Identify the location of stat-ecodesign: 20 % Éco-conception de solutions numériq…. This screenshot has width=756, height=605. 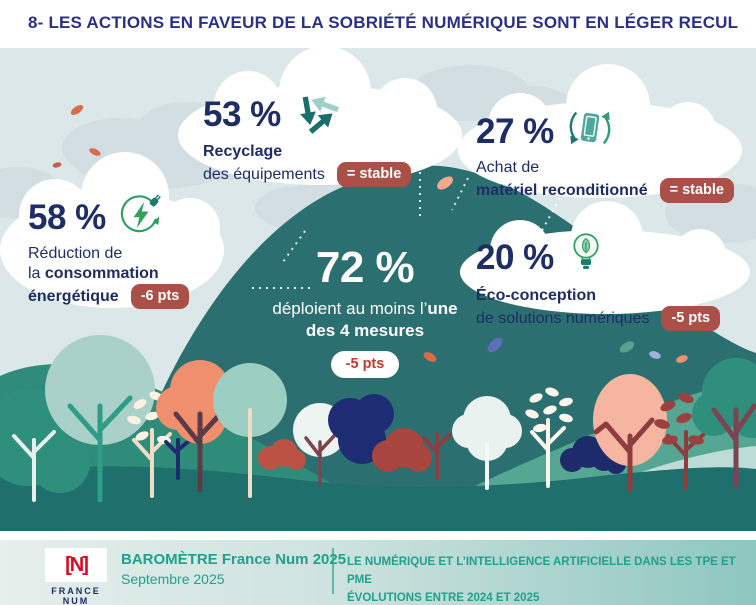
(598, 280).